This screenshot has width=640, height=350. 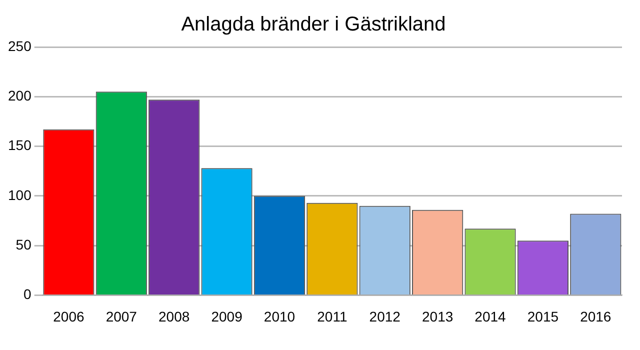 I want to click on x-tick-label: 2011, so click(x=332, y=316).